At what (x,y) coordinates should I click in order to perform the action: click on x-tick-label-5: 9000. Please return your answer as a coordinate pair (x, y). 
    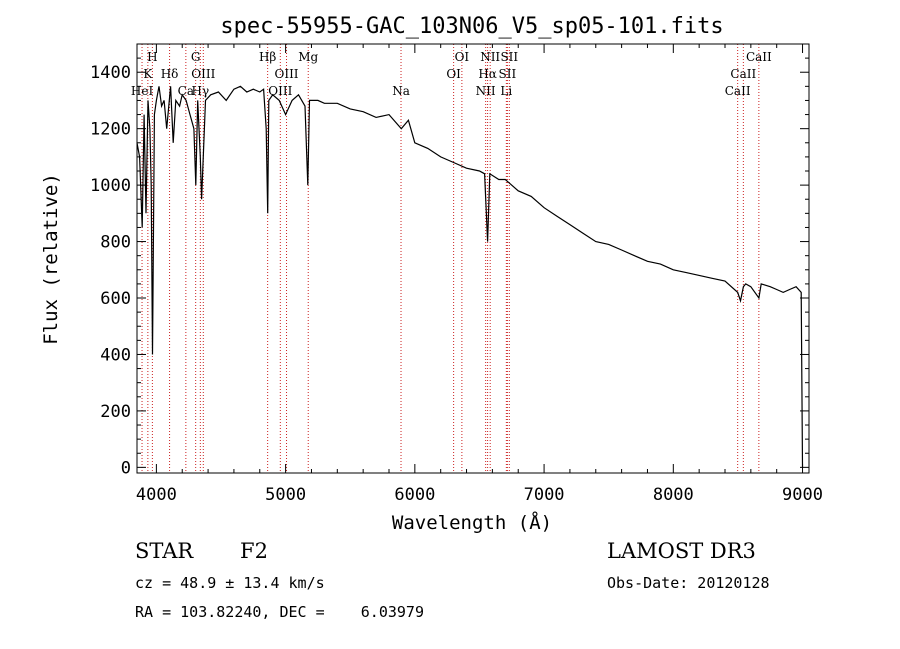
    Looking at the image, I should click on (802, 495).